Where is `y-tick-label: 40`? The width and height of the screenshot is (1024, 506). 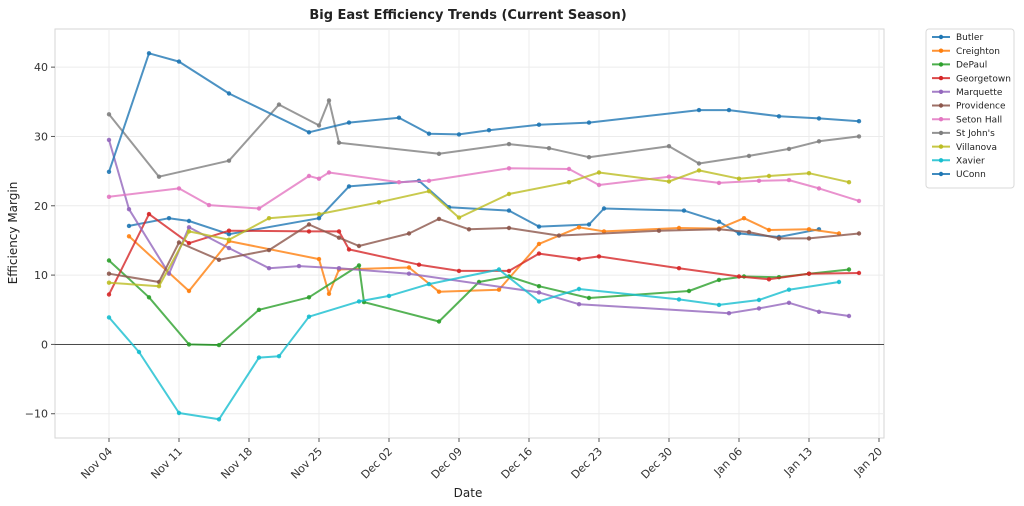
y-tick-label: 40 is located at coordinates (41, 67).